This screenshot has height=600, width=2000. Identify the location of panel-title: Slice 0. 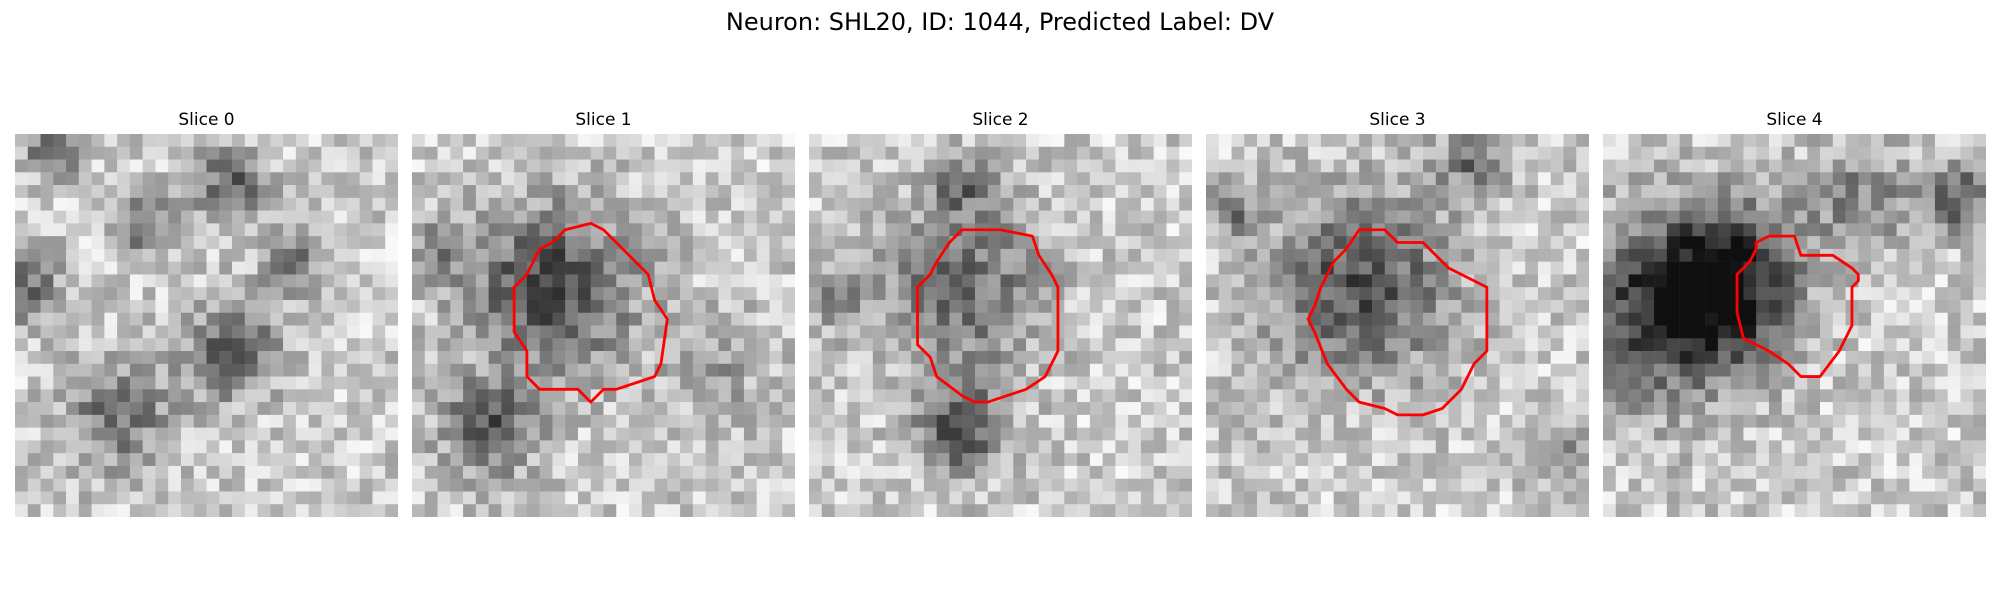
(206, 120).